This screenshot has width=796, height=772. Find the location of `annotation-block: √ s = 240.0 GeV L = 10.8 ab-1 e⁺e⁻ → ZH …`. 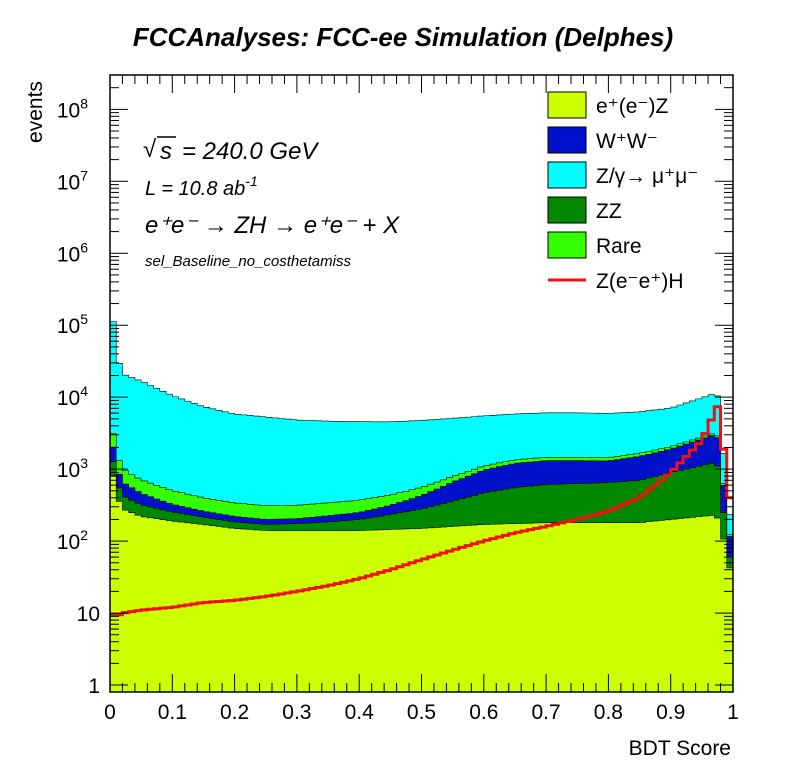

annotation-block: √ s = 240.0 GeV L = 10.8 ab-1 e⁺e⁻ → ZH … is located at coordinates (271, 203).